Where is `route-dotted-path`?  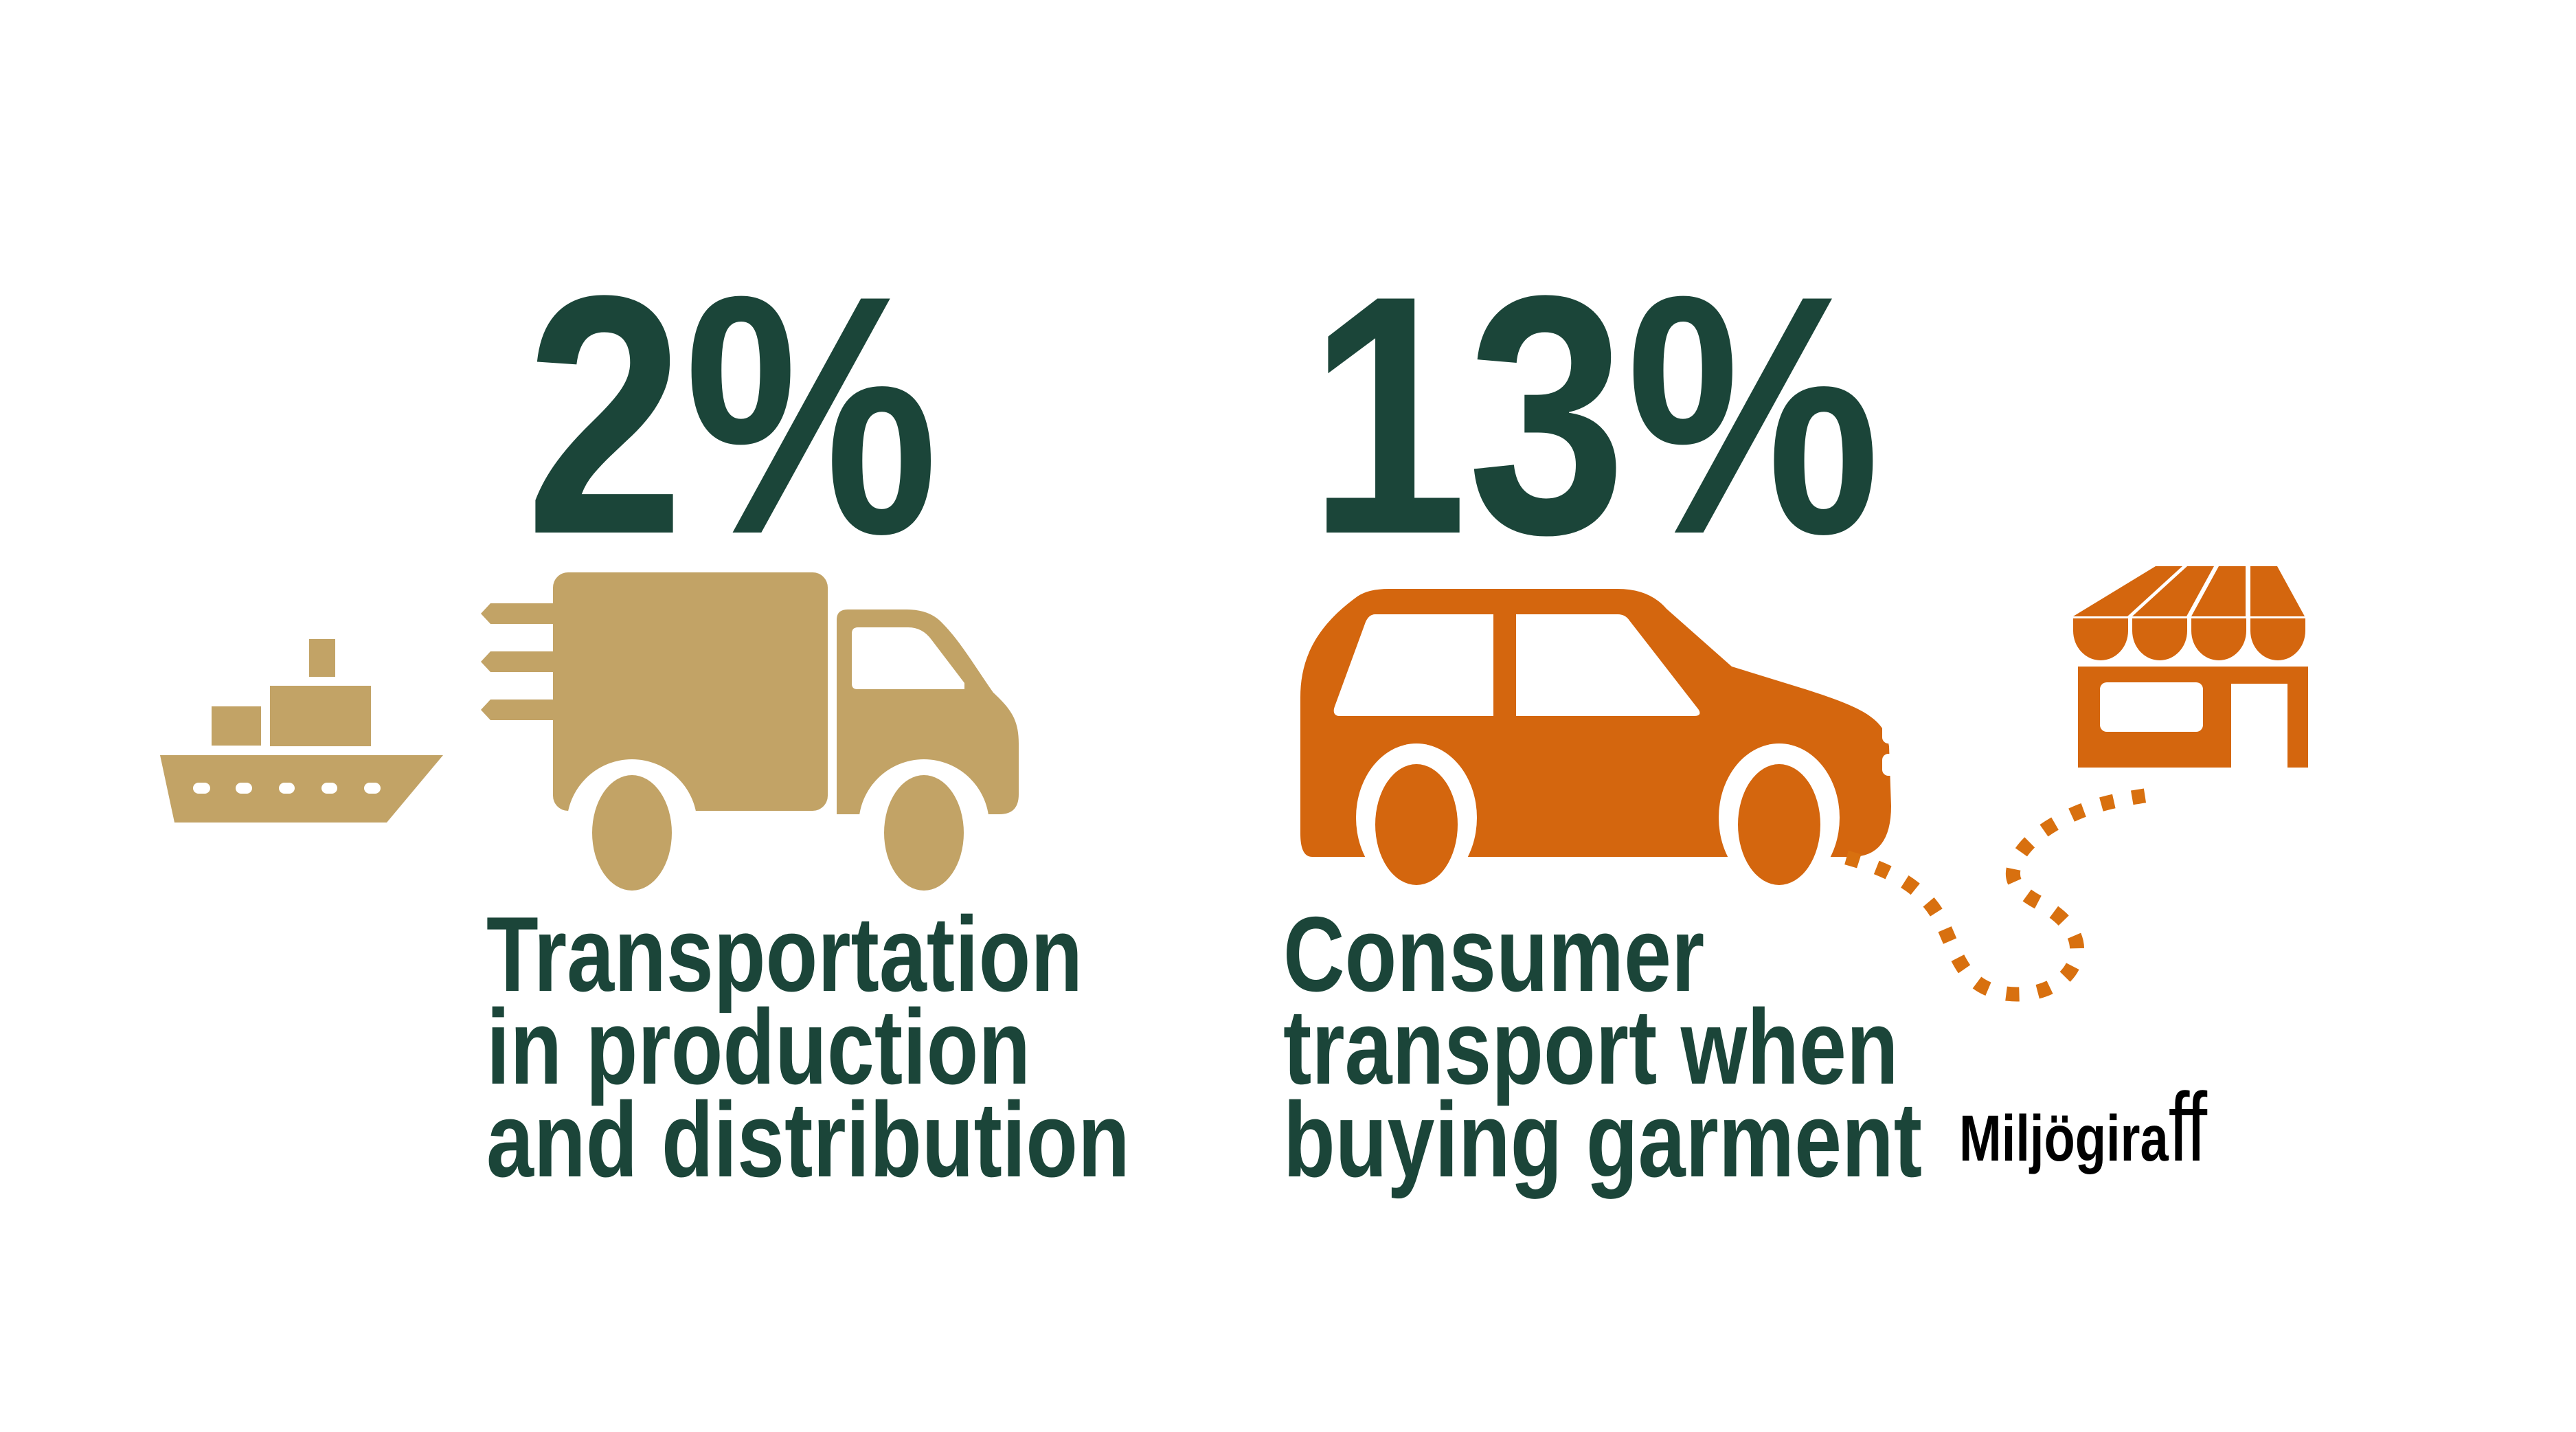 route-dotted-path is located at coordinates (1997, 894).